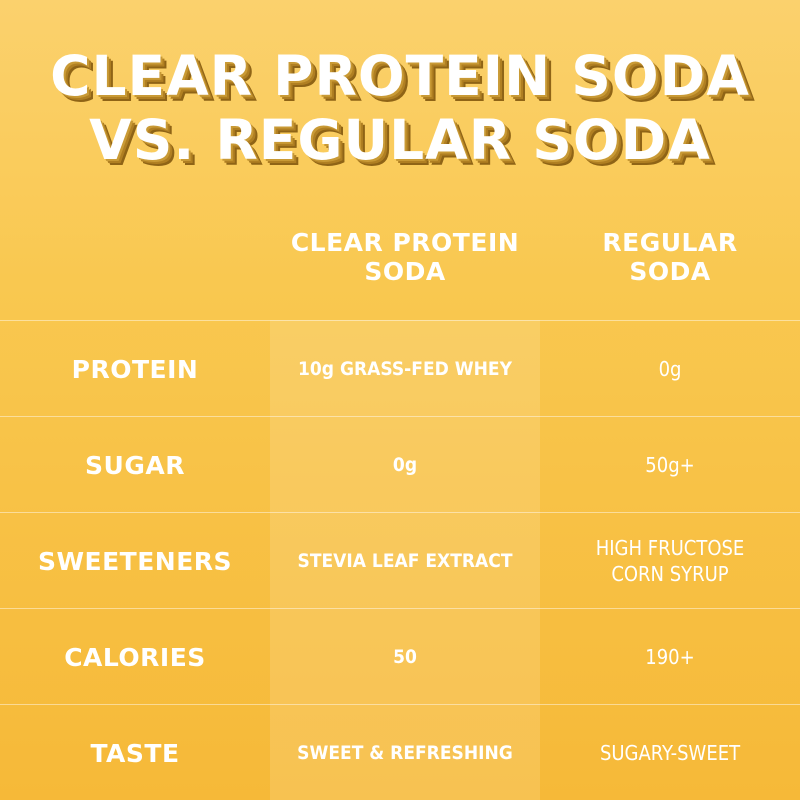 This screenshot has width=800, height=800. Describe the element at coordinates (405, 242) in the screenshot. I see `column-header-clear-line-1: CLEAR PROTEIN` at that location.